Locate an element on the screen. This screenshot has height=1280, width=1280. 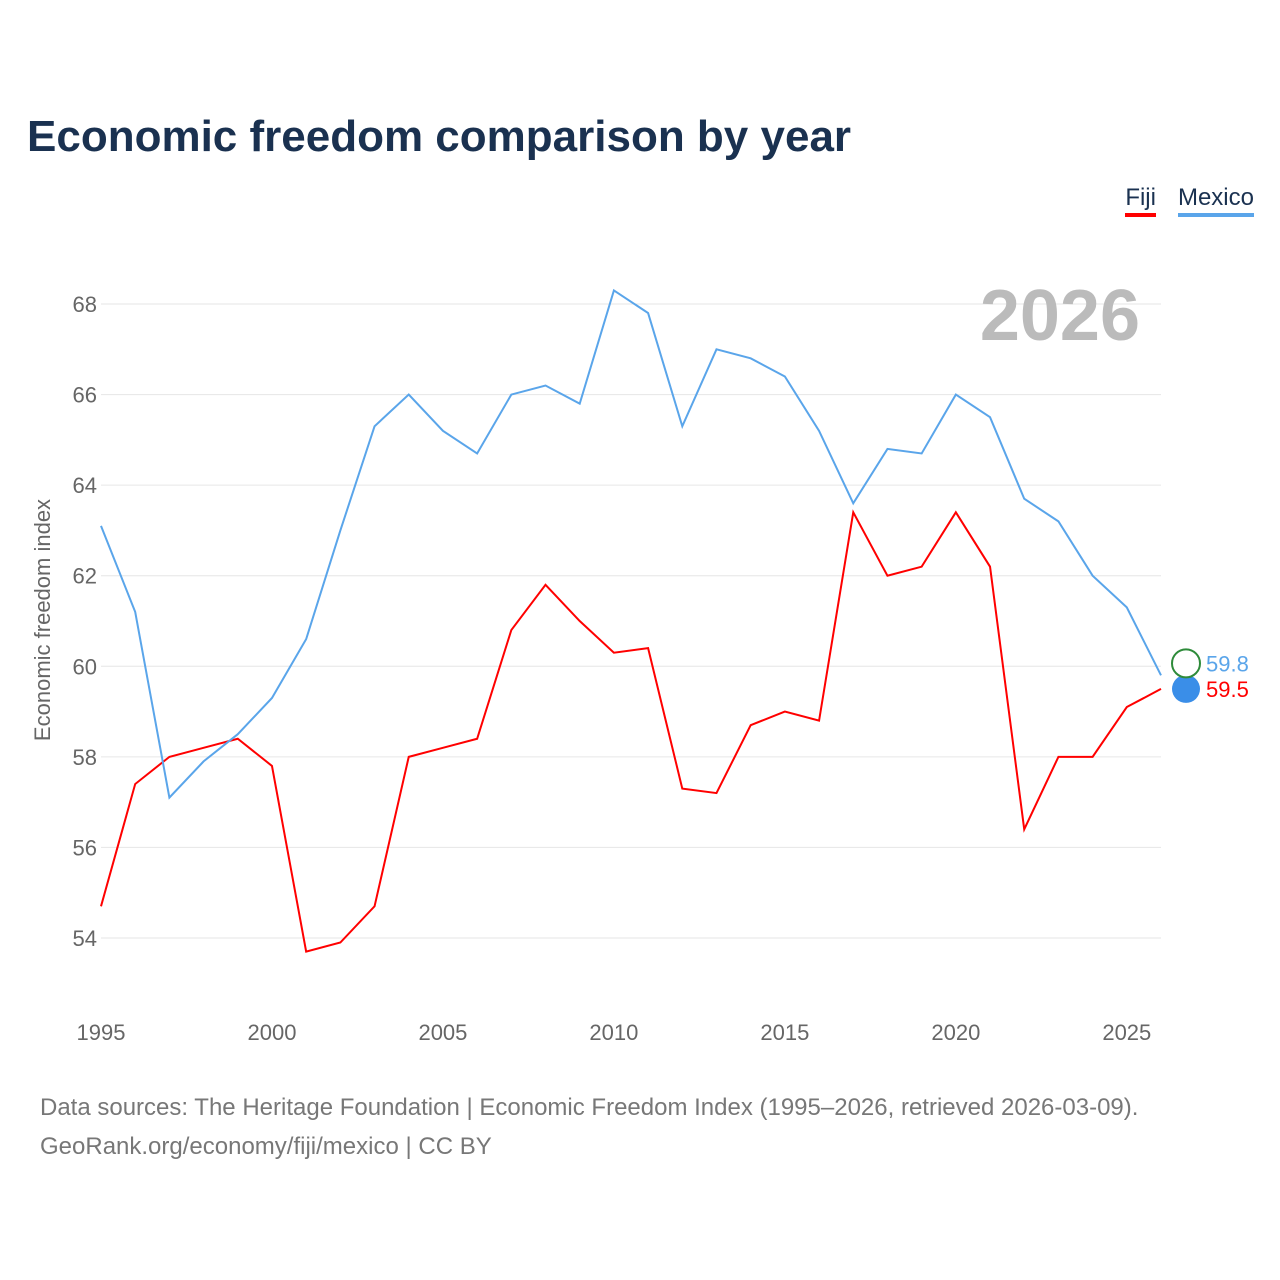
y-axis-label: Economic freedom index is located at coordinates (42, 620).